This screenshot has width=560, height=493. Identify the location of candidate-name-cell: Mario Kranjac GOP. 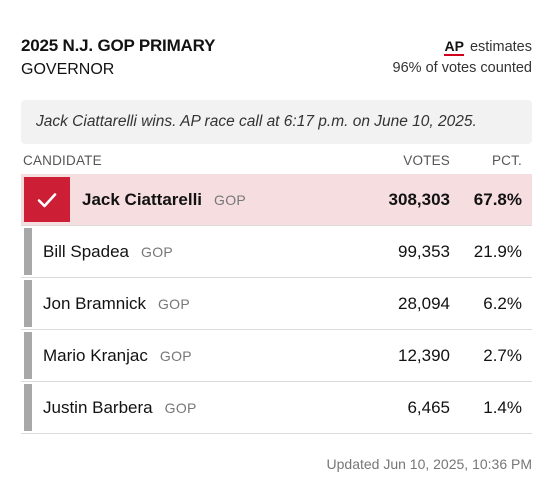
(117, 356).